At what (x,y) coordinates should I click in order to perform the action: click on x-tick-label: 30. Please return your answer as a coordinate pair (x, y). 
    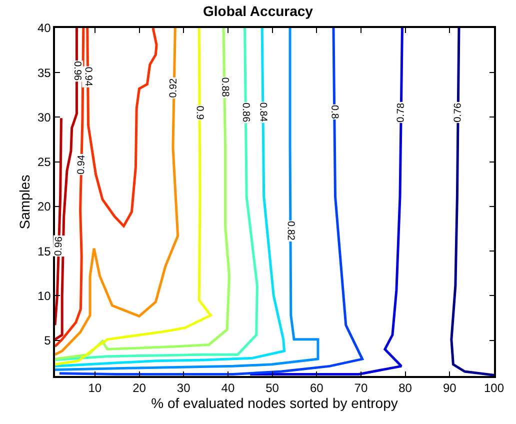
    Looking at the image, I should click on (183, 388).